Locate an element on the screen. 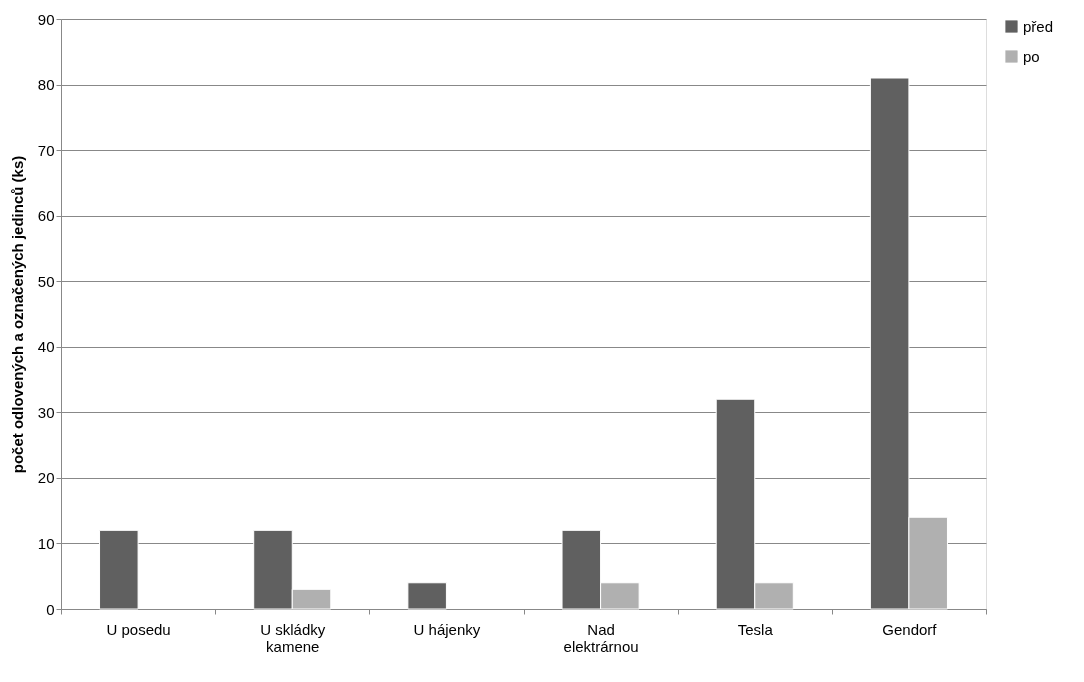 Image resolution: width=1084 pixels, height=682 pixels. y-tick-label: 60 is located at coordinates (46, 216).